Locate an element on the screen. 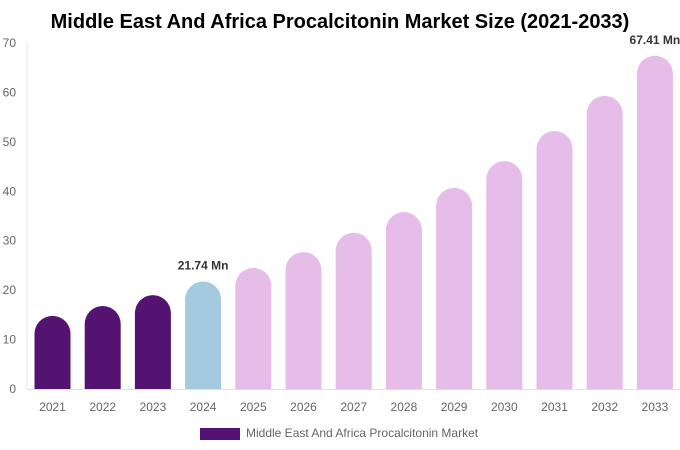 This screenshot has width=680, height=450. y-tick-label: 10 is located at coordinates (10, 340).